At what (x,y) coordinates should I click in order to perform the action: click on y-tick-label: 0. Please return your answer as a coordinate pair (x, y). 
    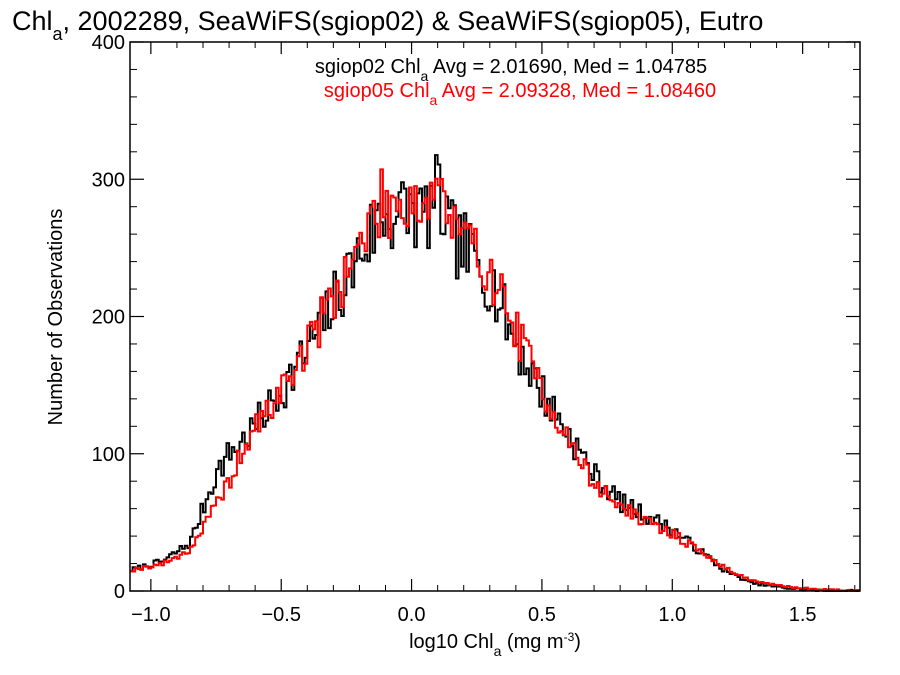
    Looking at the image, I should click on (119, 592).